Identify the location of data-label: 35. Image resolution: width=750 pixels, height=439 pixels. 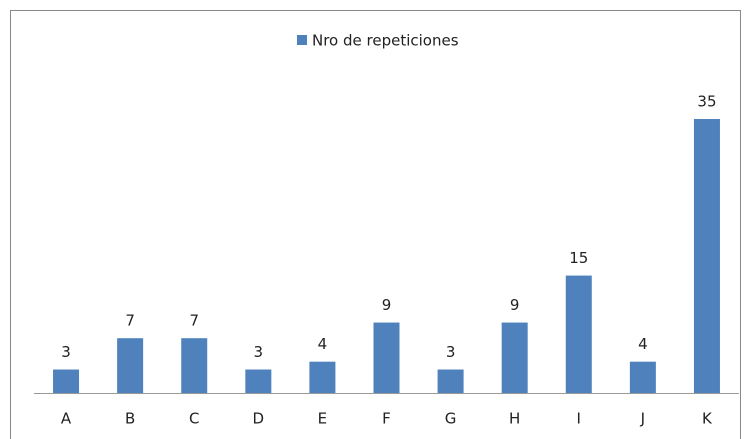
(706, 102).